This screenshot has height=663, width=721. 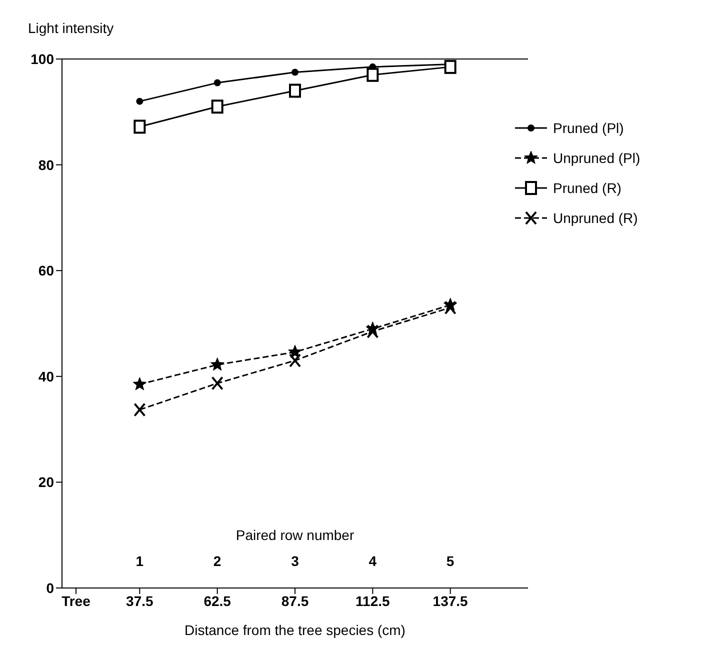 What do you see at coordinates (372, 561) in the screenshot?
I see `x2-tick-label: 4` at bounding box center [372, 561].